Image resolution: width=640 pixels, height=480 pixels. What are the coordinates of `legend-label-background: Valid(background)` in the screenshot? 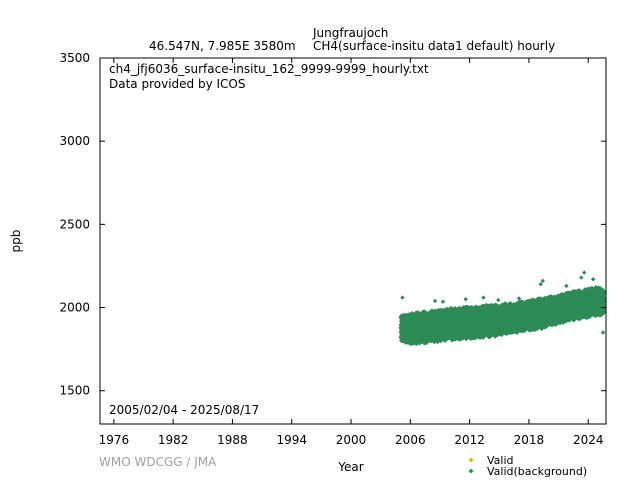 It's located at (537, 471).